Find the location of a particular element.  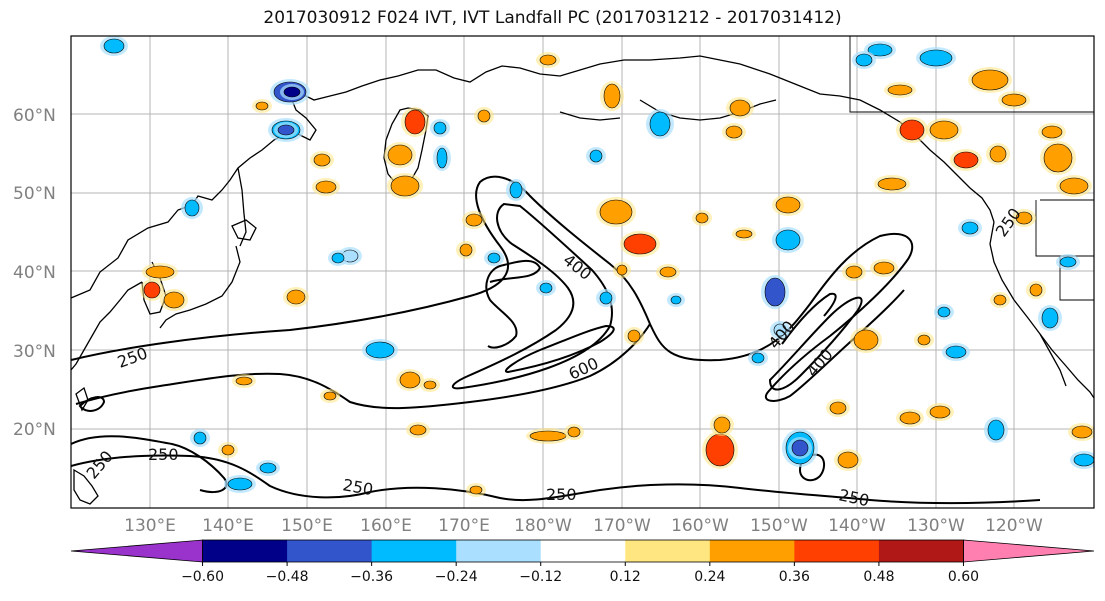

colorbar-outline is located at coordinates (583, 551).